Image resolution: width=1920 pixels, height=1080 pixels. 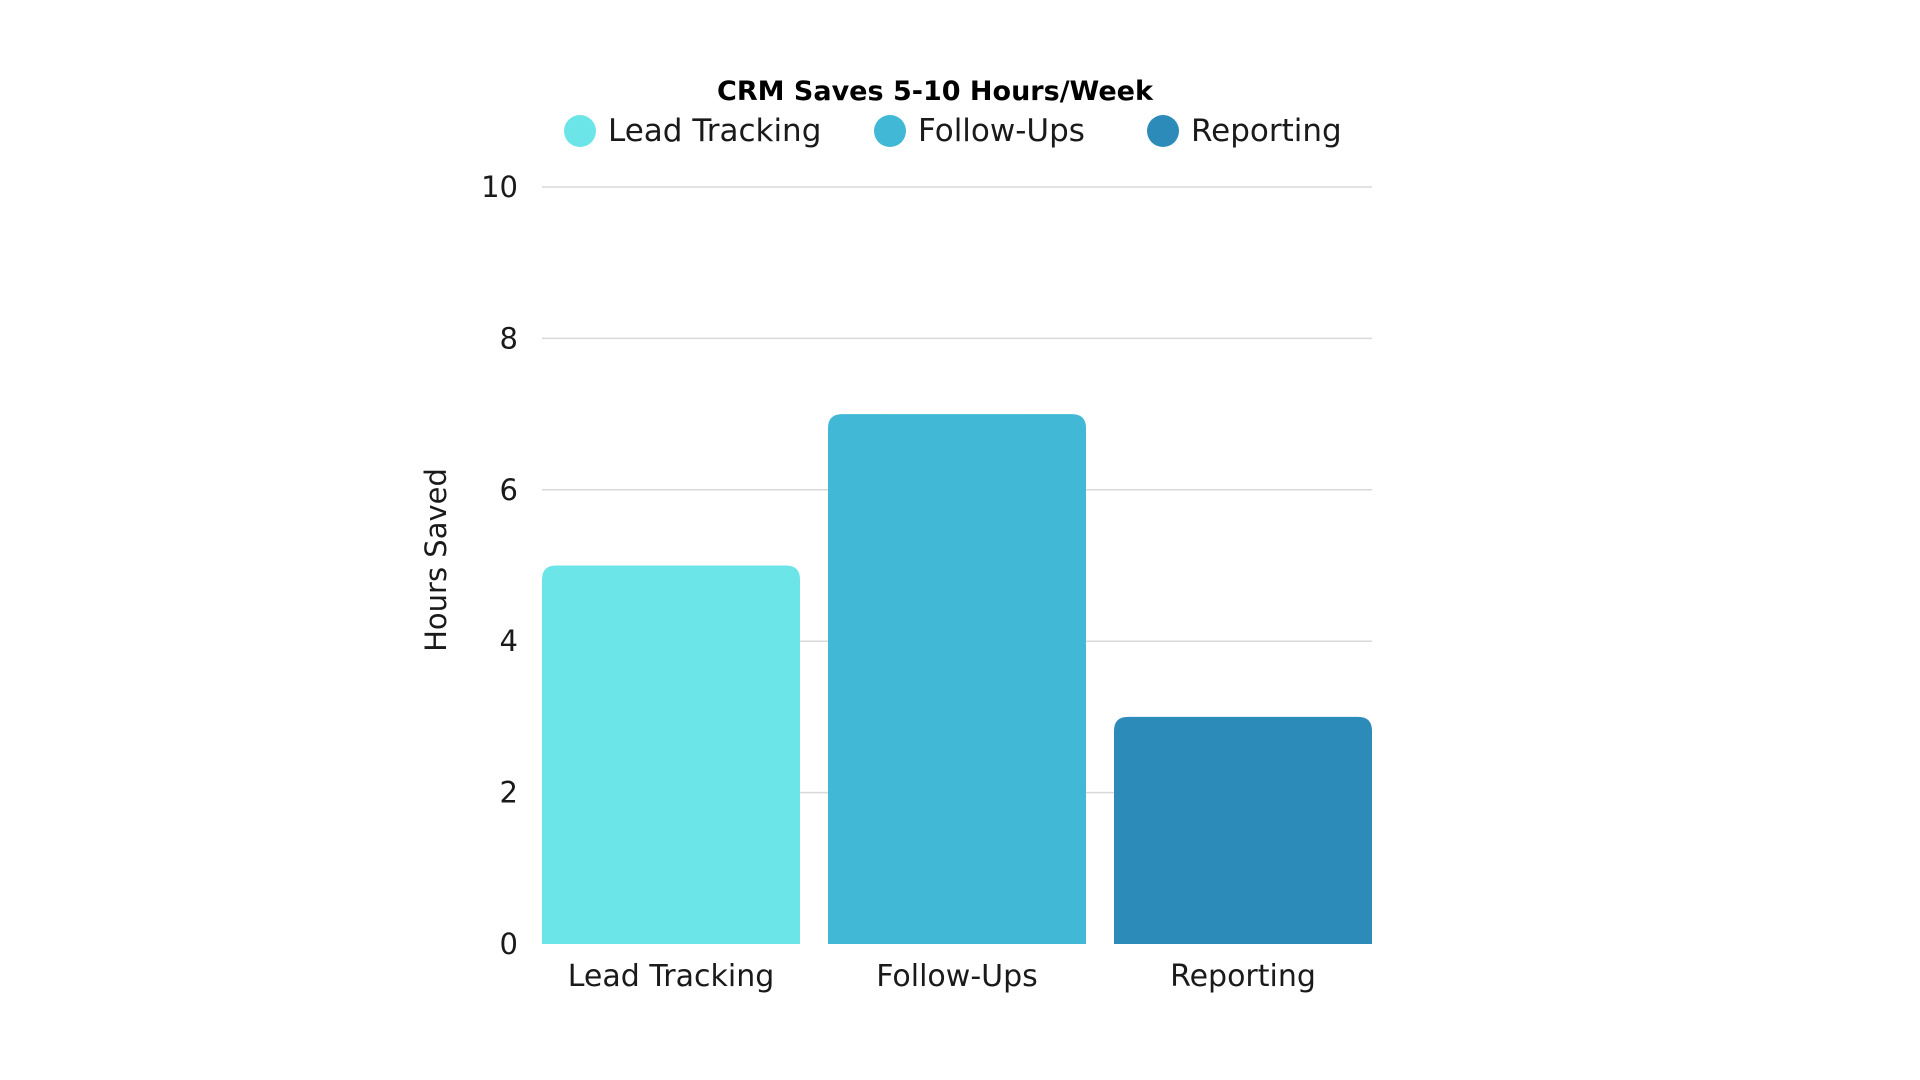 What do you see at coordinates (935, 91) in the screenshot?
I see `chart-title: CRM Saves 5-10 Hours/Week` at bounding box center [935, 91].